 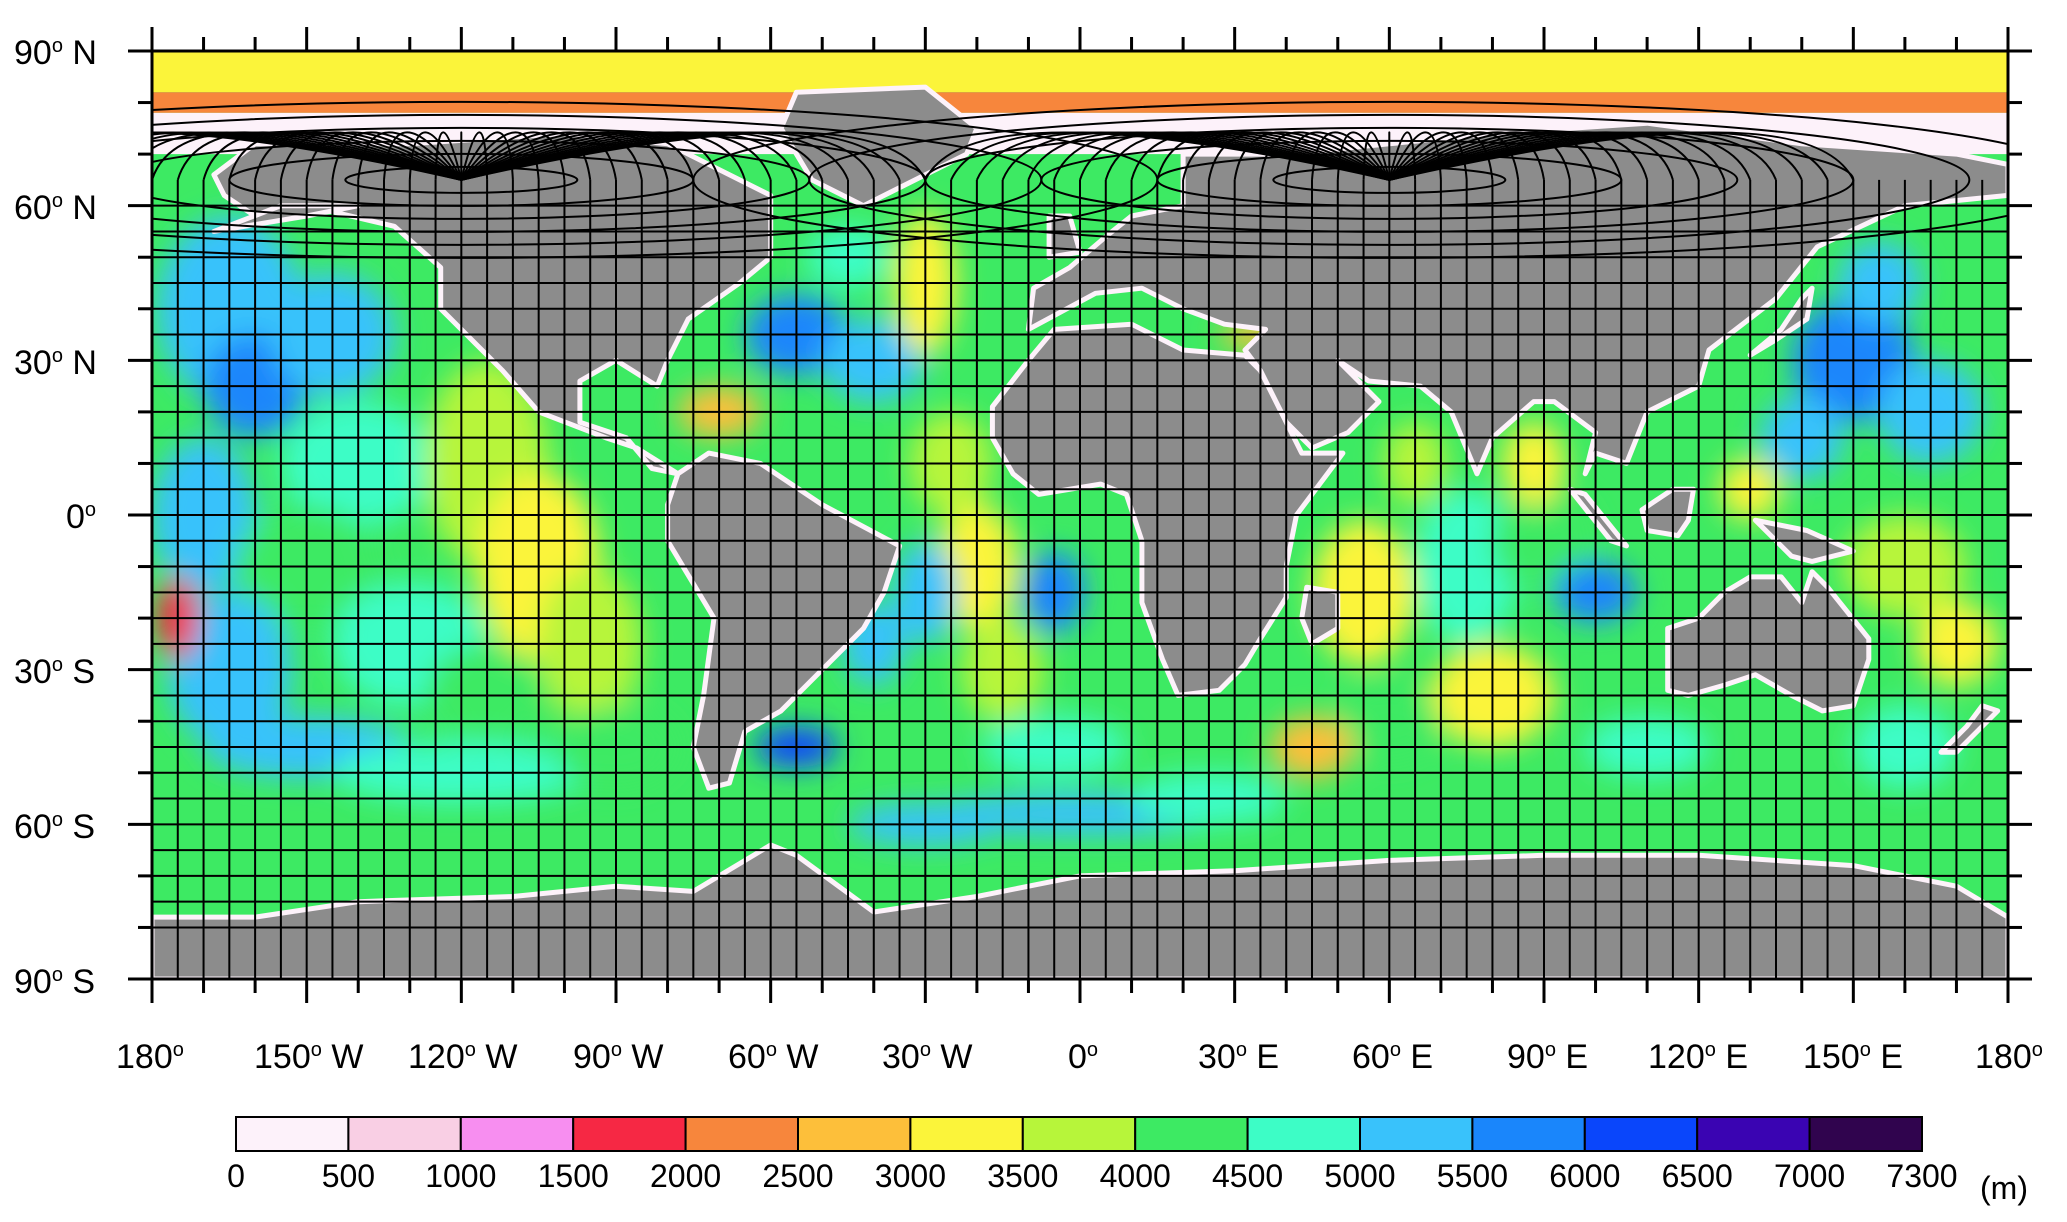 I want to click on colorbar-level-label: 1500, so click(x=573, y=1176).